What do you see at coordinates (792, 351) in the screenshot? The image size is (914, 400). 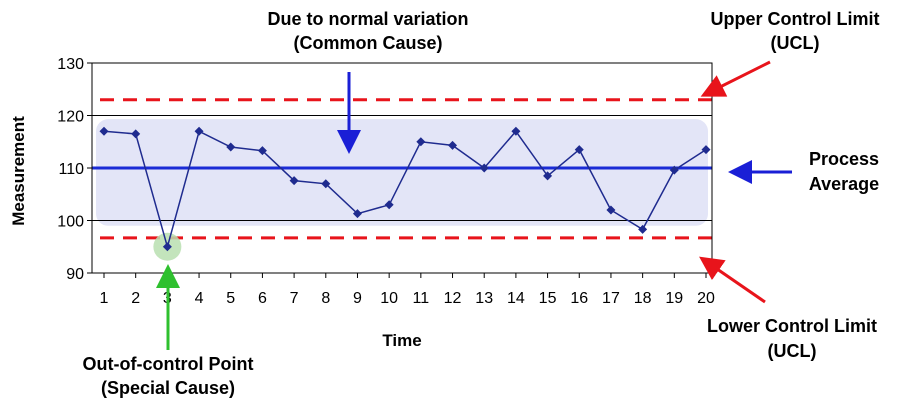 I see `lcl-label-line2: (UCL)` at bounding box center [792, 351].